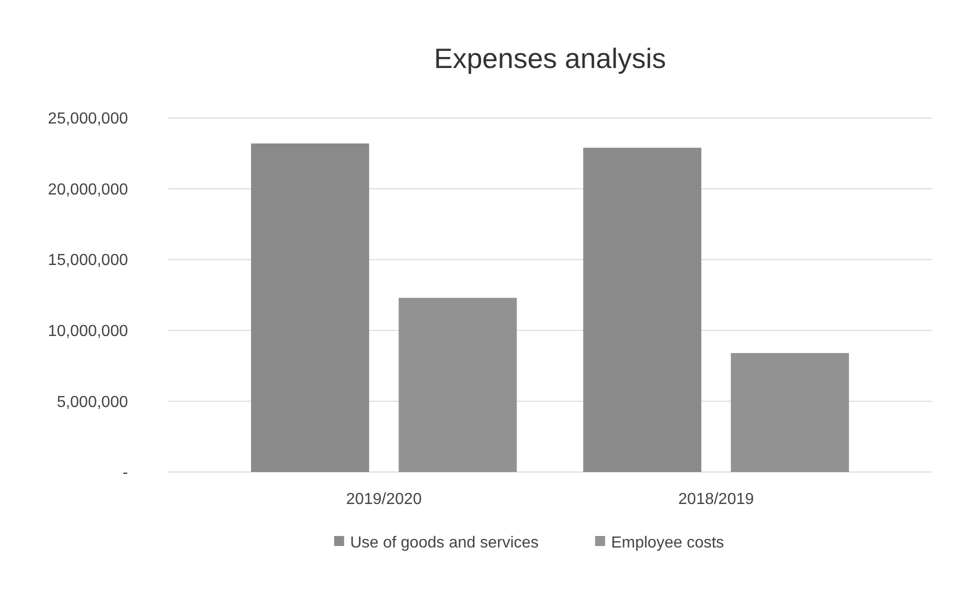 The height and width of the screenshot is (590, 960). I want to click on y-tick-label: 10,000,000, so click(88, 331).